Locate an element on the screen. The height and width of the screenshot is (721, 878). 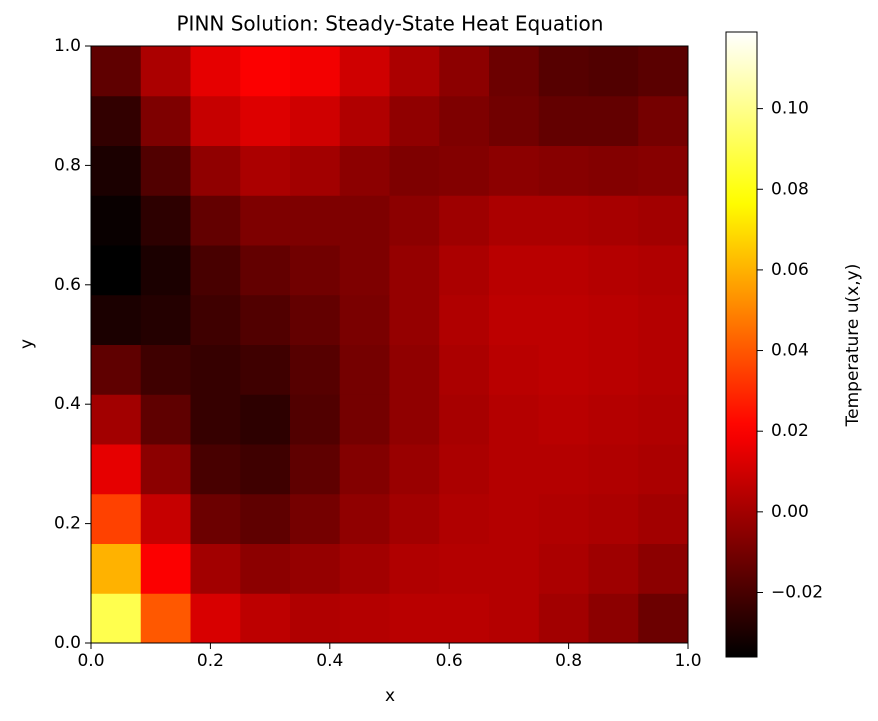
y-tick-label: 1.0 is located at coordinates (67, 46).